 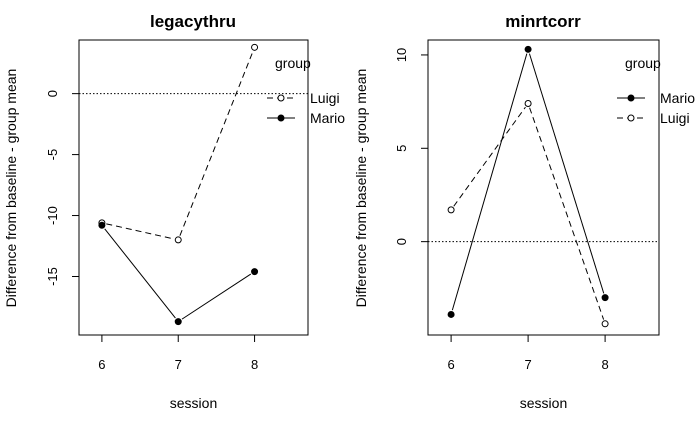 What do you see at coordinates (52, 276) in the screenshot?
I see `y-tick-label: -15` at bounding box center [52, 276].